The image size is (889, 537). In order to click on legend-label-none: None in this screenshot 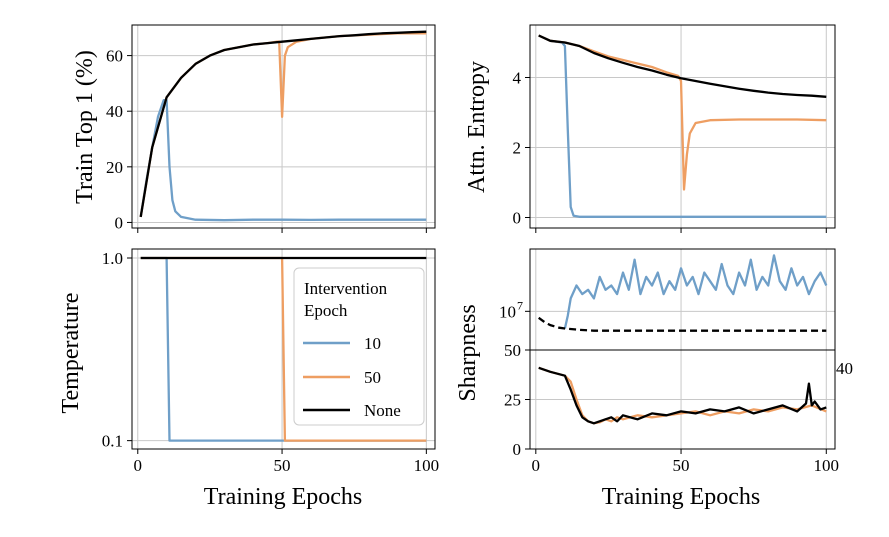, I will do `click(382, 410)`.